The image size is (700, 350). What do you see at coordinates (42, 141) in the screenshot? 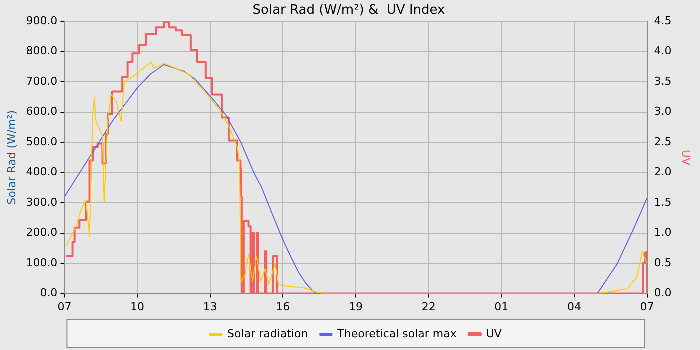
I see `y-tick-label: 500.0` at bounding box center [42, 141].